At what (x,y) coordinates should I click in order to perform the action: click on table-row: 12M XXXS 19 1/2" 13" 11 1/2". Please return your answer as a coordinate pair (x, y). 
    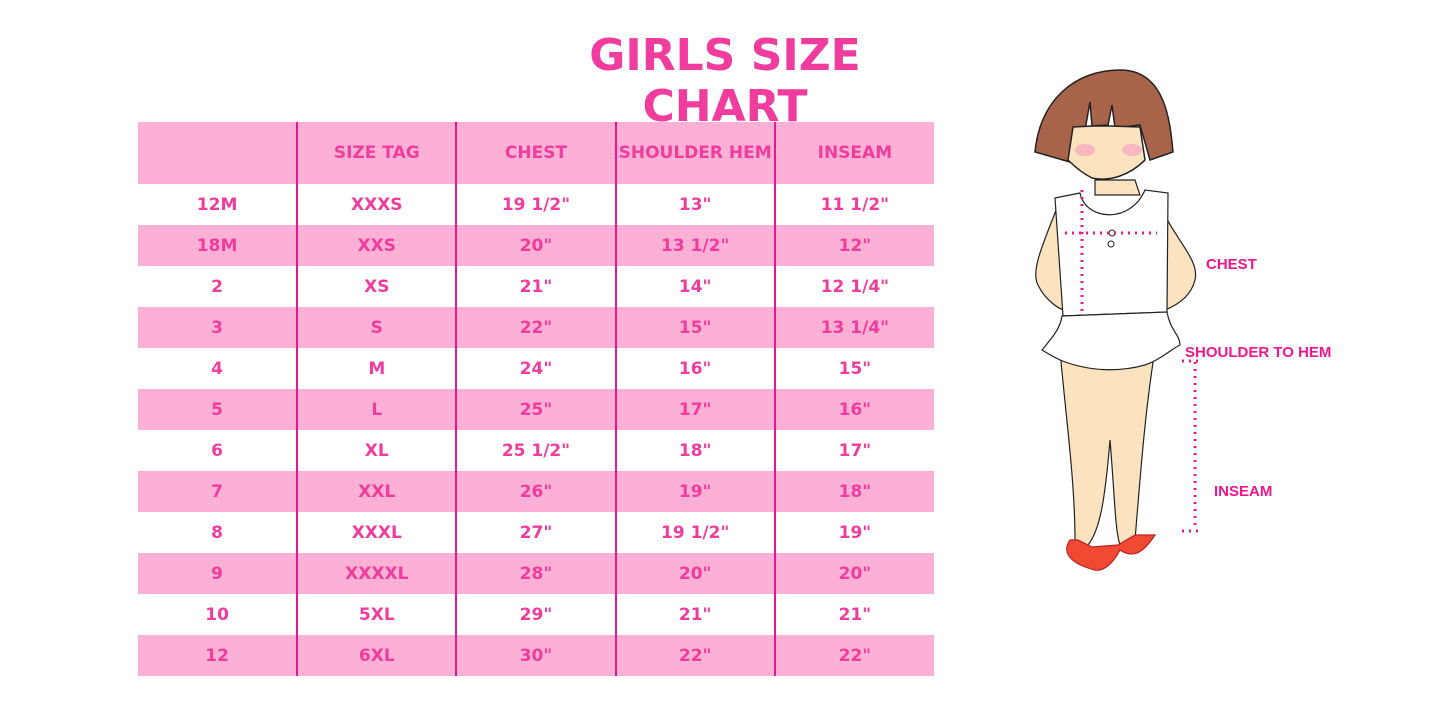
    Looking at the image, I should click on (536, 204).